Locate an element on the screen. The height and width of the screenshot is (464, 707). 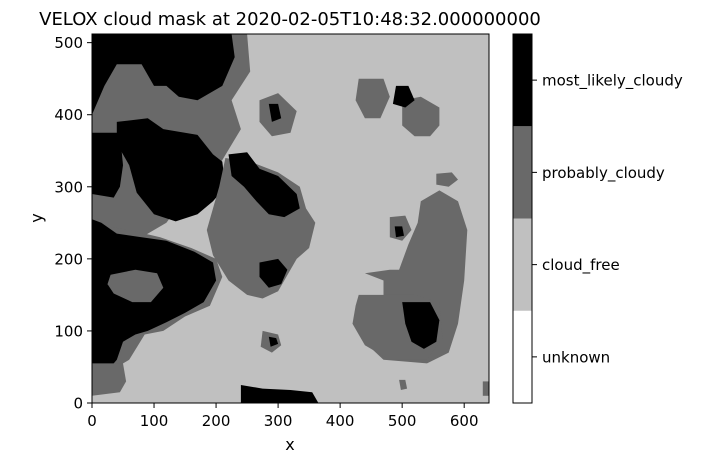
y-tick-label: 400 is located at coordinates (68, 115).